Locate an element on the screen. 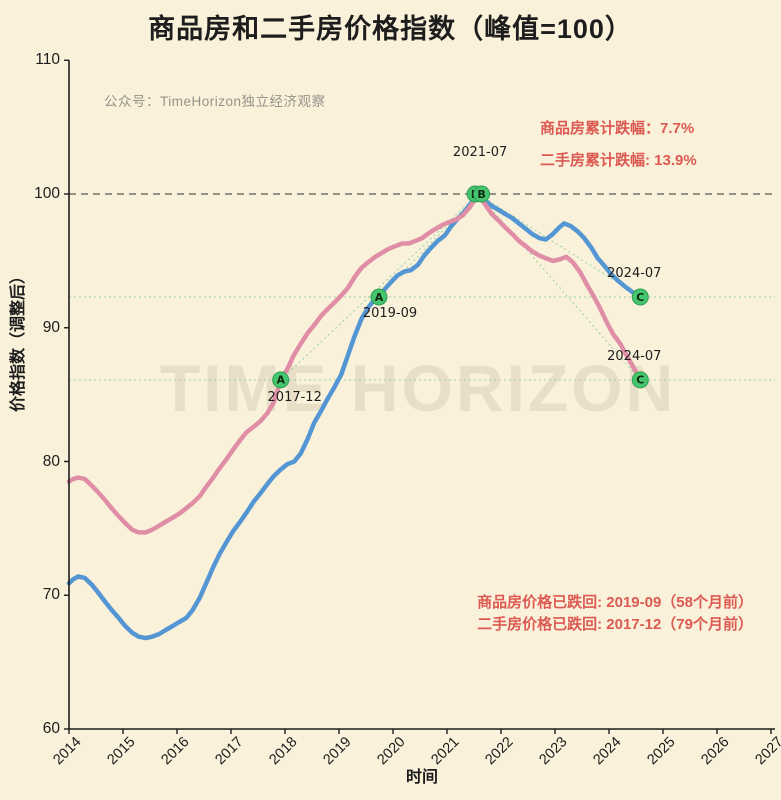 This screenshot has height=800, width=781. y-tick-label: 110 is located at coordinates (47, 60).